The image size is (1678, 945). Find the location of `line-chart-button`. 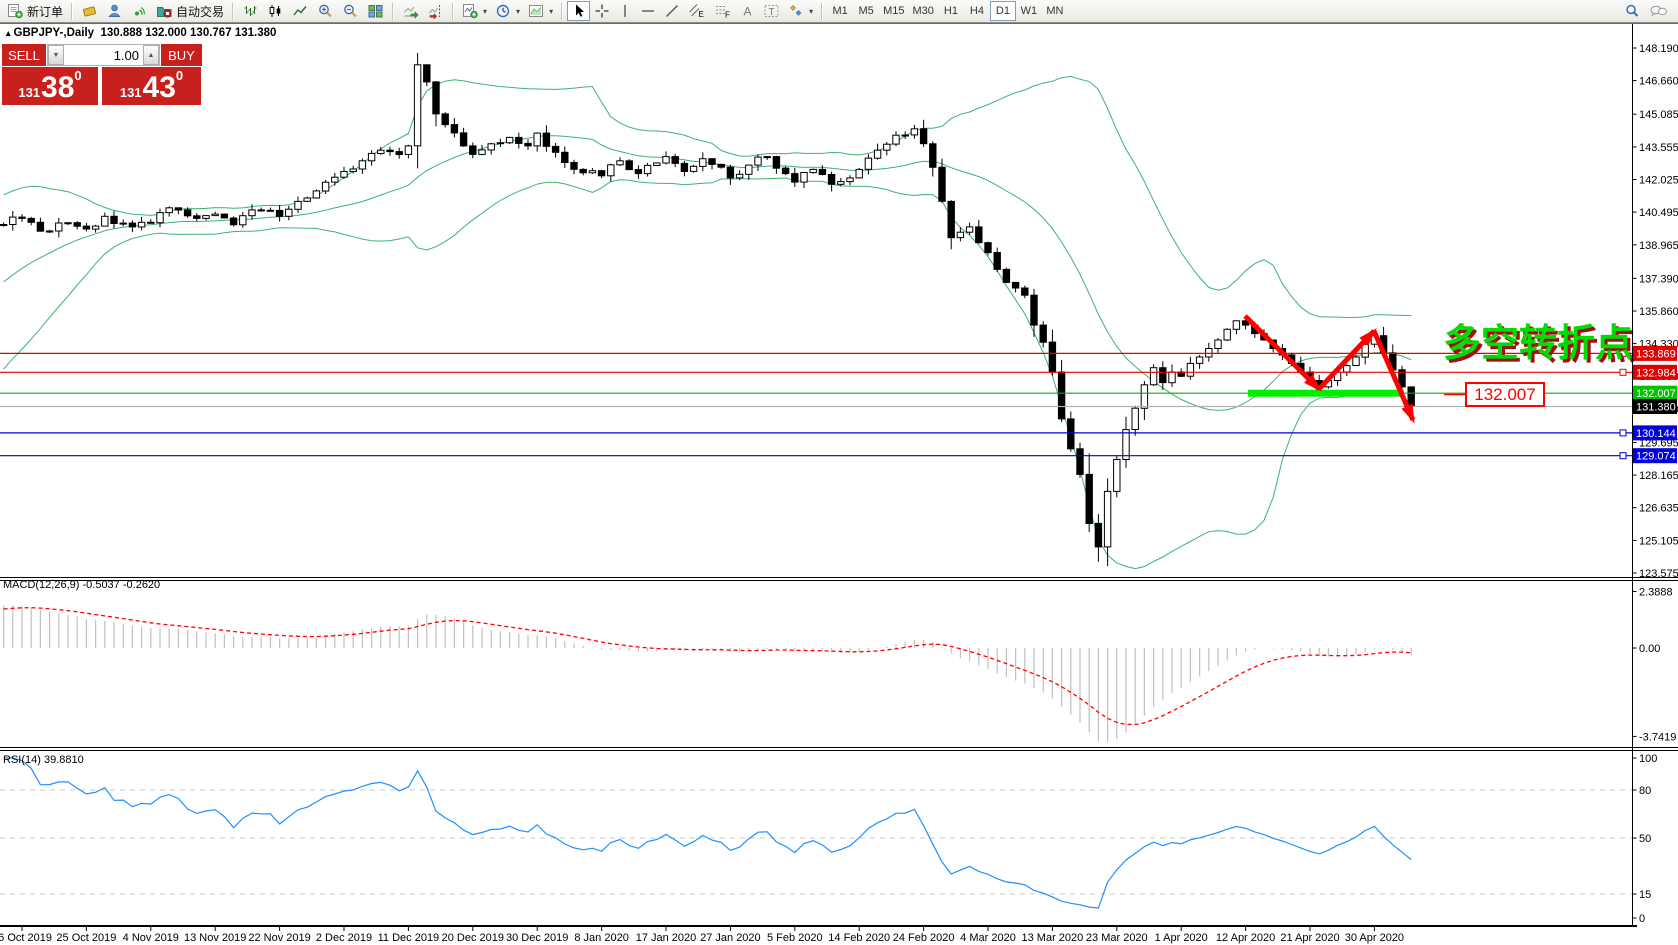

line-chart-button is located at coordinates (300, 11).